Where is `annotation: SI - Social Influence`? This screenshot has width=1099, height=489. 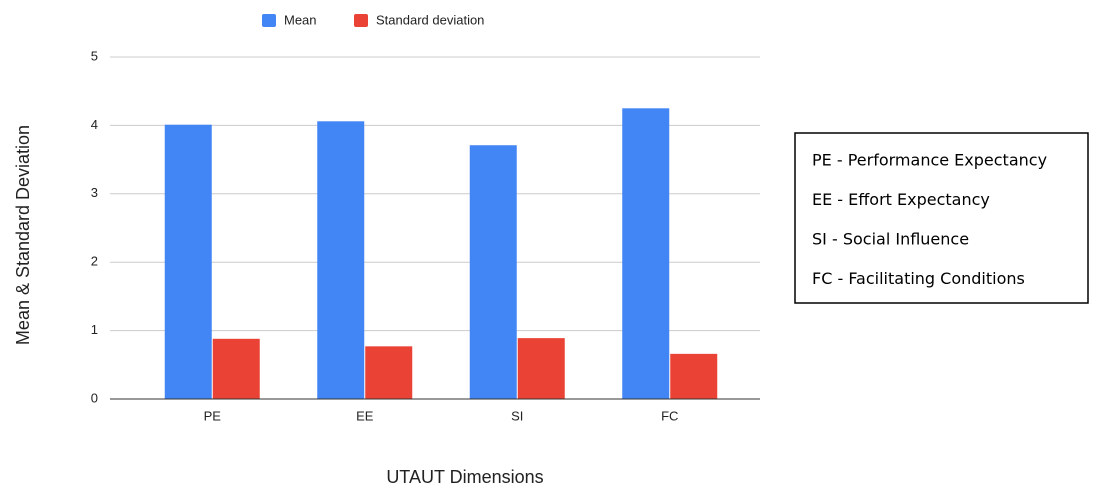 annotation: SI - Social Influence is located at coordinates (890, 239).